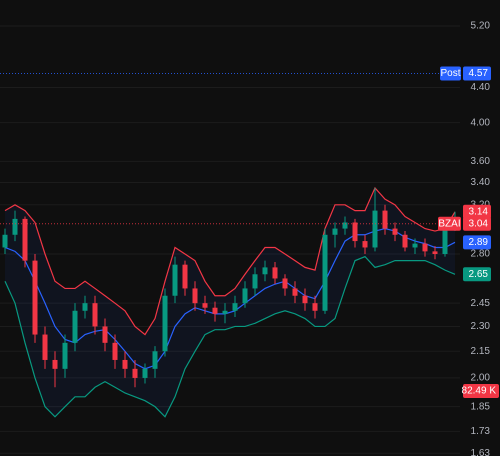 The height and width of the screenshot is (456, 500). I want to click on price-value: 3.04, so click(479, 223).